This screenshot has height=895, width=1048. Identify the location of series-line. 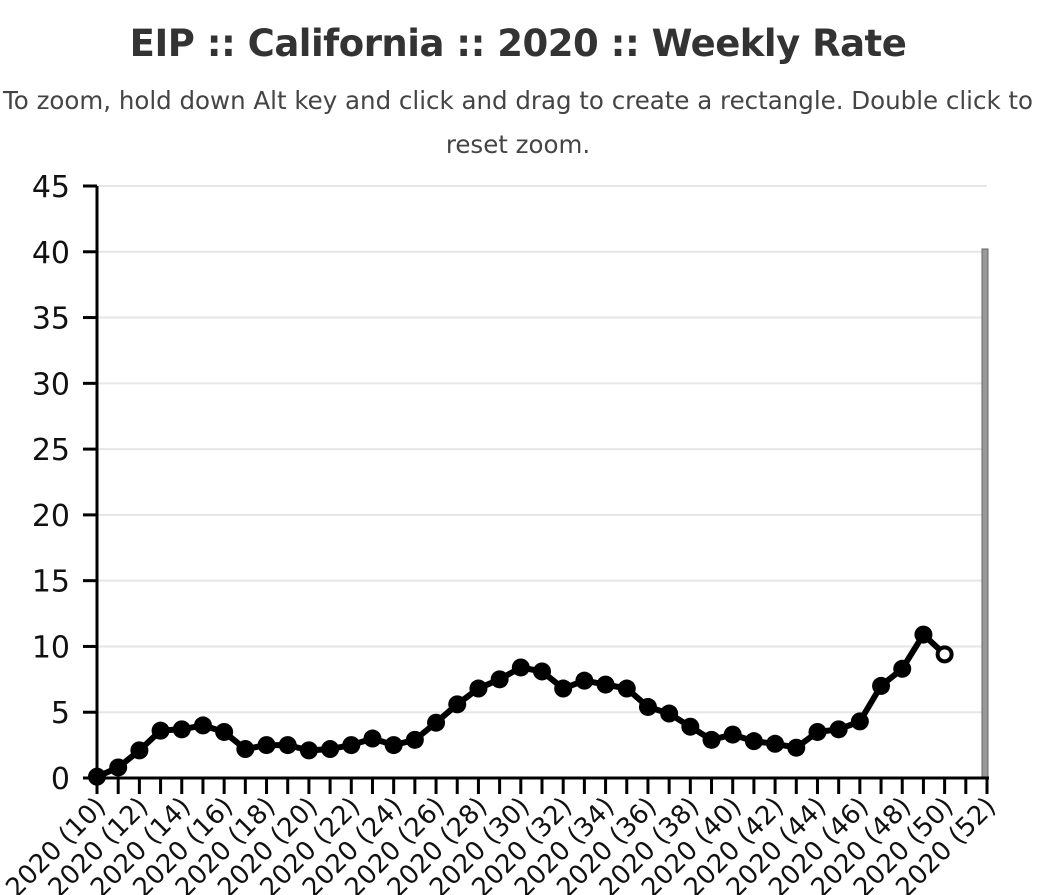
(521, 705).